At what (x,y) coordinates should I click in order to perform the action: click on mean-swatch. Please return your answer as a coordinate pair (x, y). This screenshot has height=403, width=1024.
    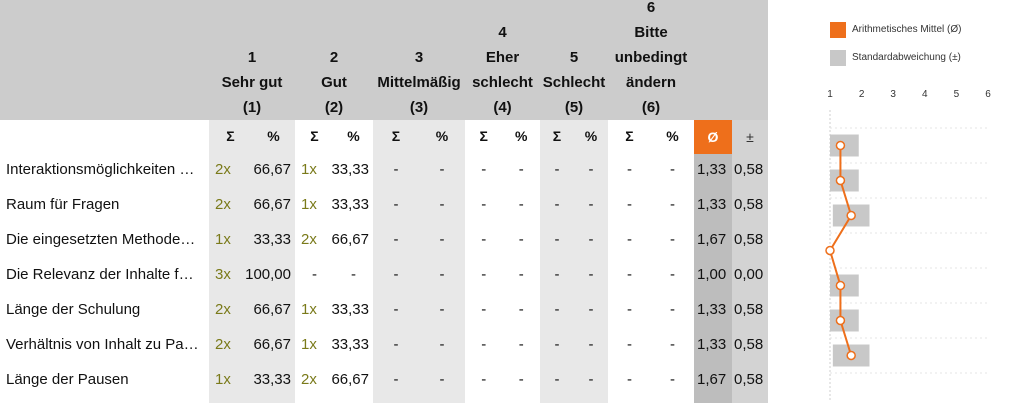
    Looking at the image, I should click on (838, 30).